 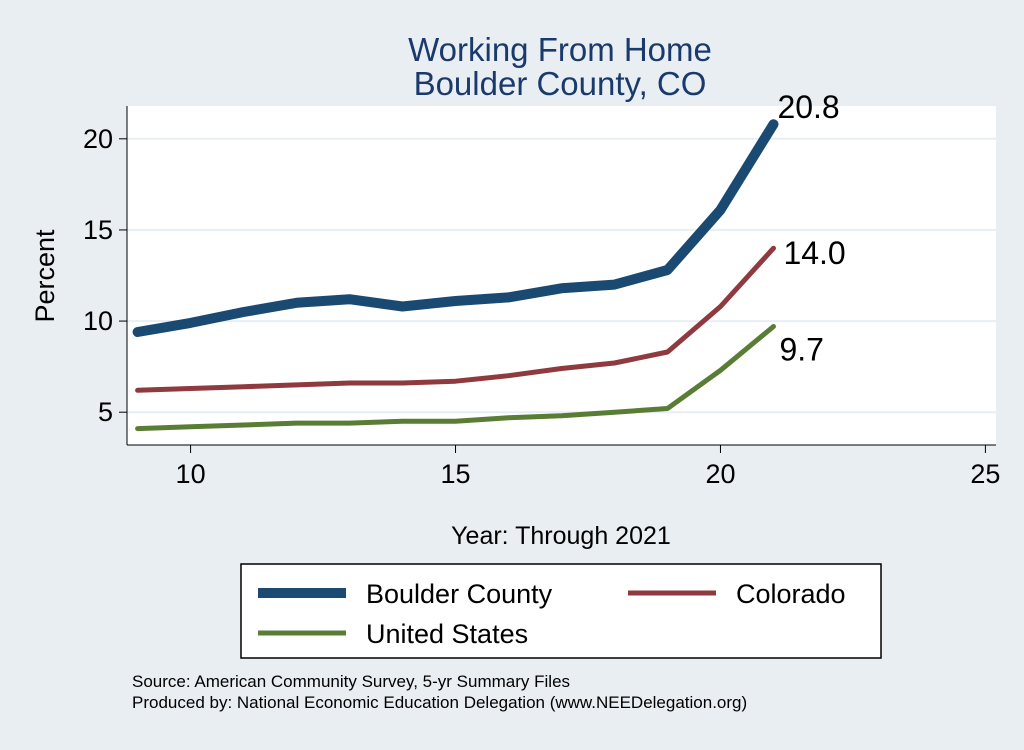 I want to click on legend-box, so click(x=561, y=611).